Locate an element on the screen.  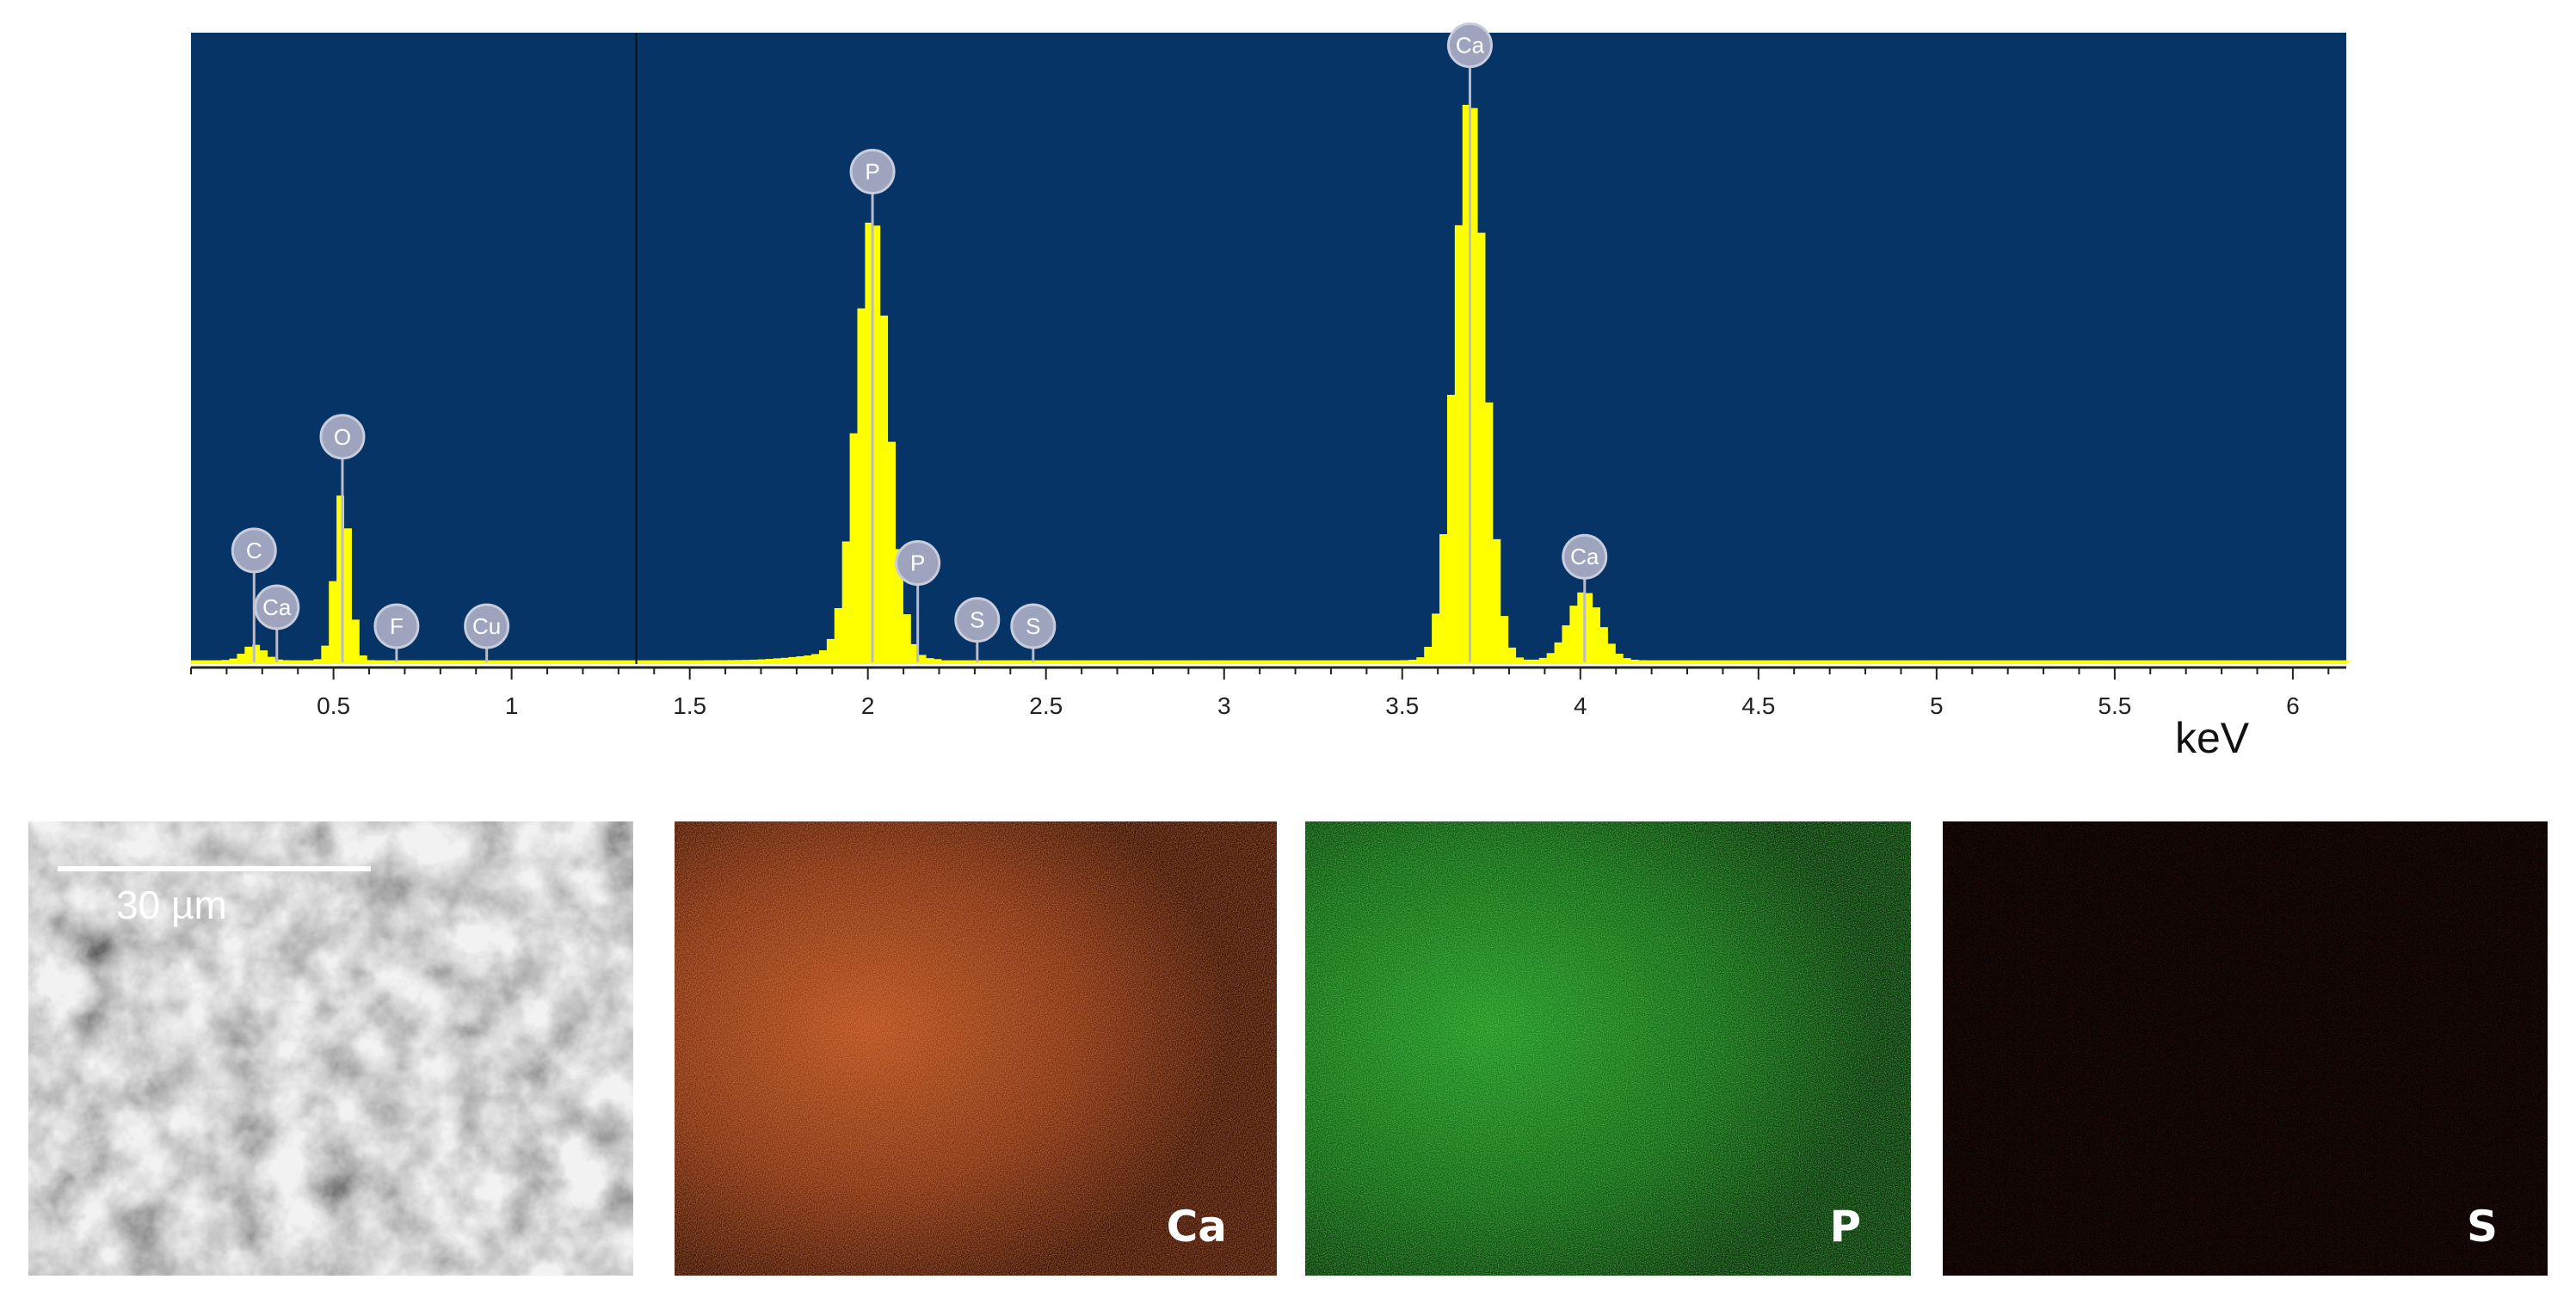
s-map-panel: S is located at coordinates (2245, 1048).